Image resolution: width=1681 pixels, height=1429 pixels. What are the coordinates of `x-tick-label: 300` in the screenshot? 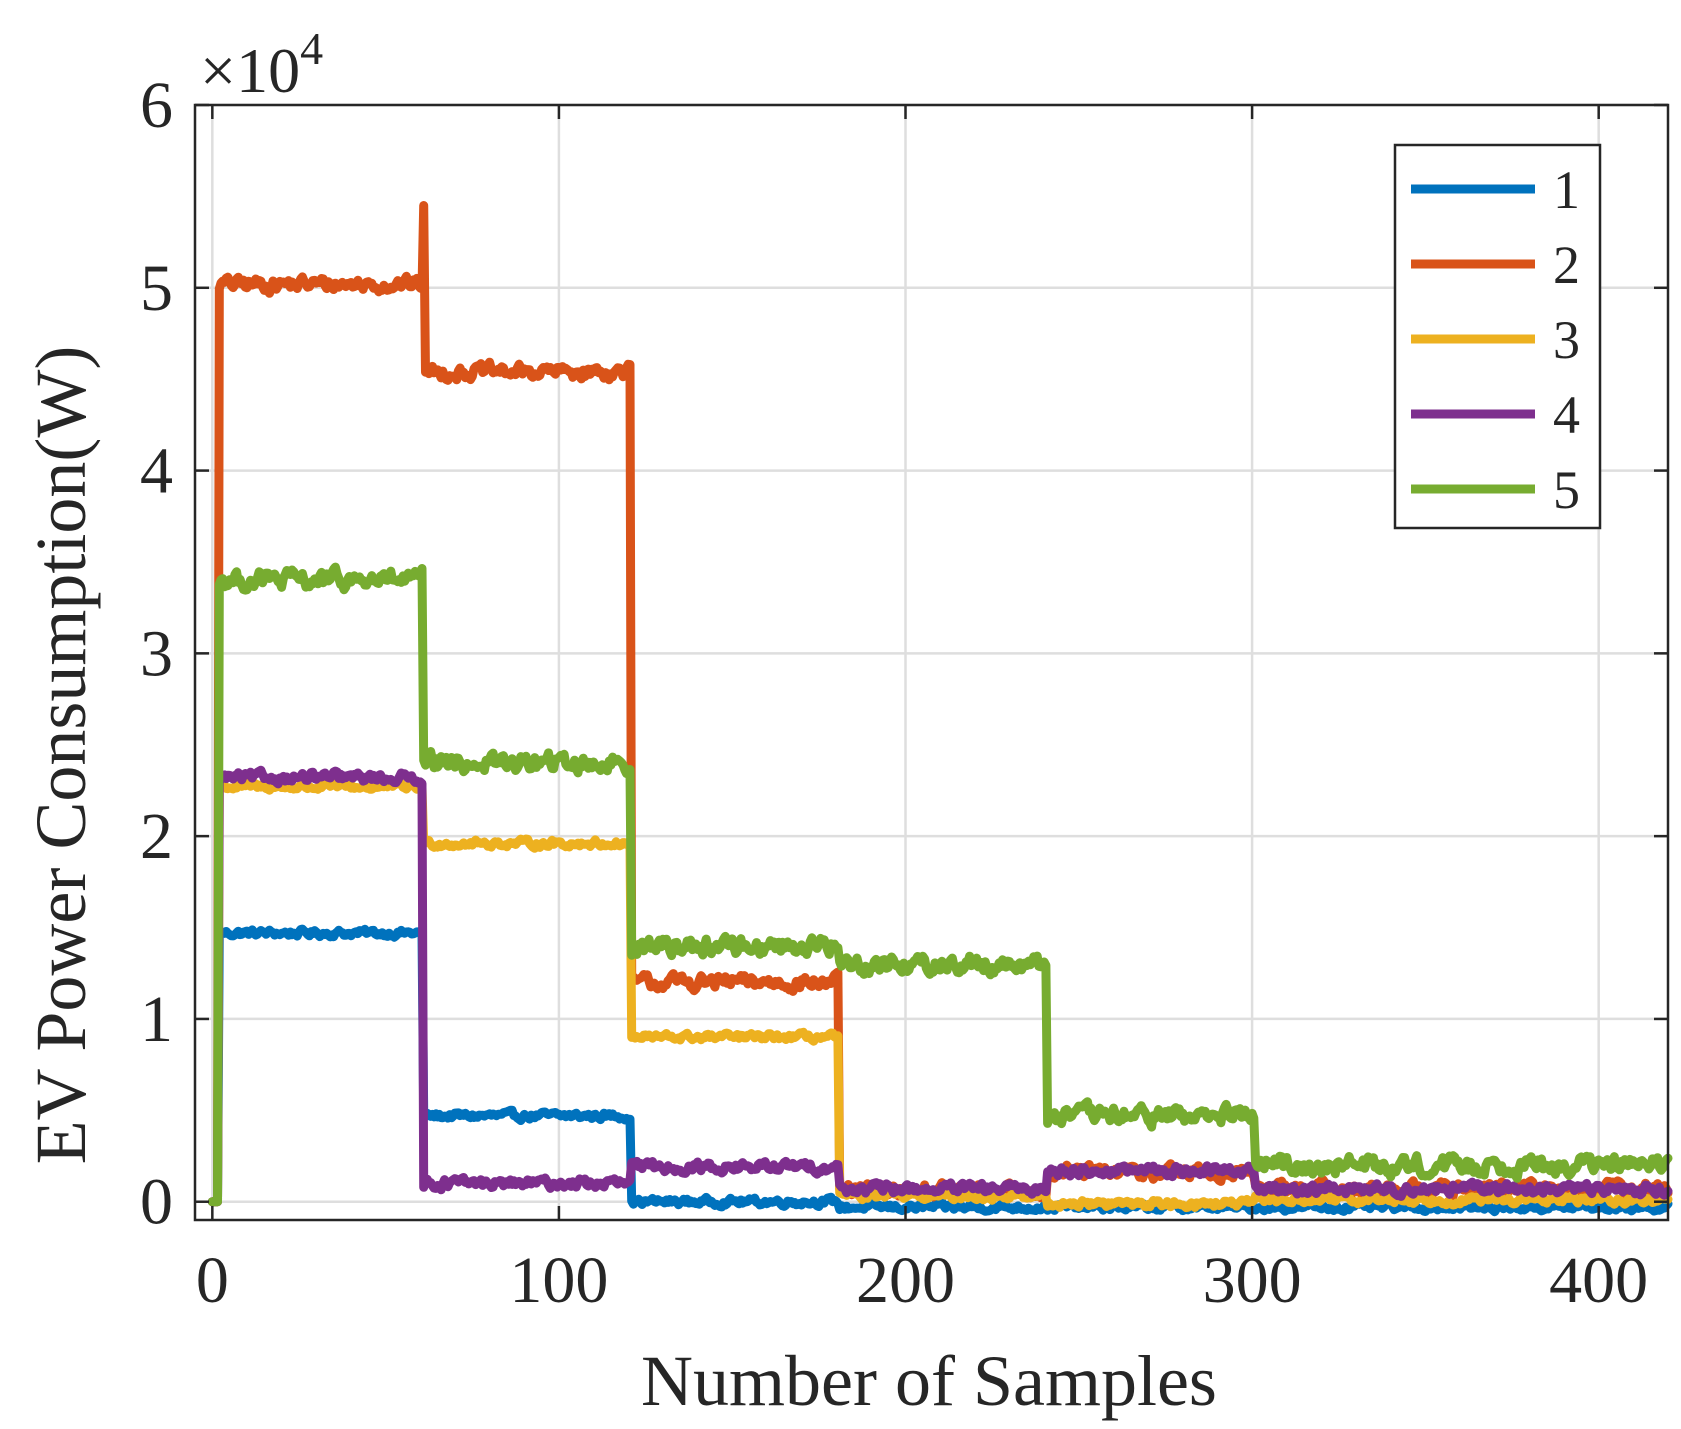 It's located at (1252, 1280).